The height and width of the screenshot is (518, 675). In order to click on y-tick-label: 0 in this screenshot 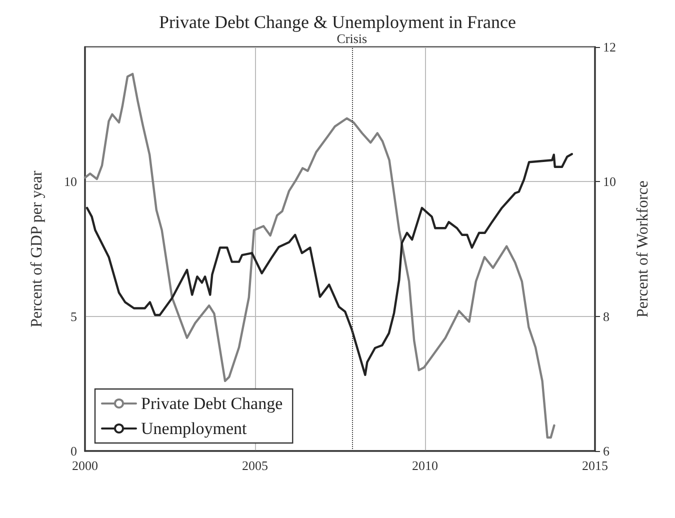, I will do `click(73, 451)`.